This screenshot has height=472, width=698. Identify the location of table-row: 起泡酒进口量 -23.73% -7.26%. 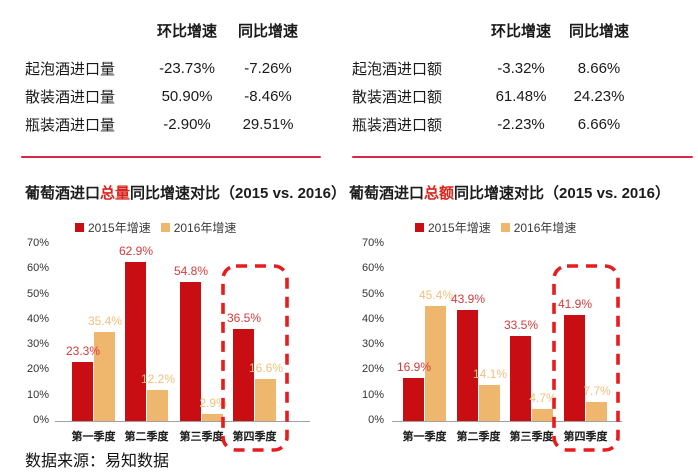
(164, 68).